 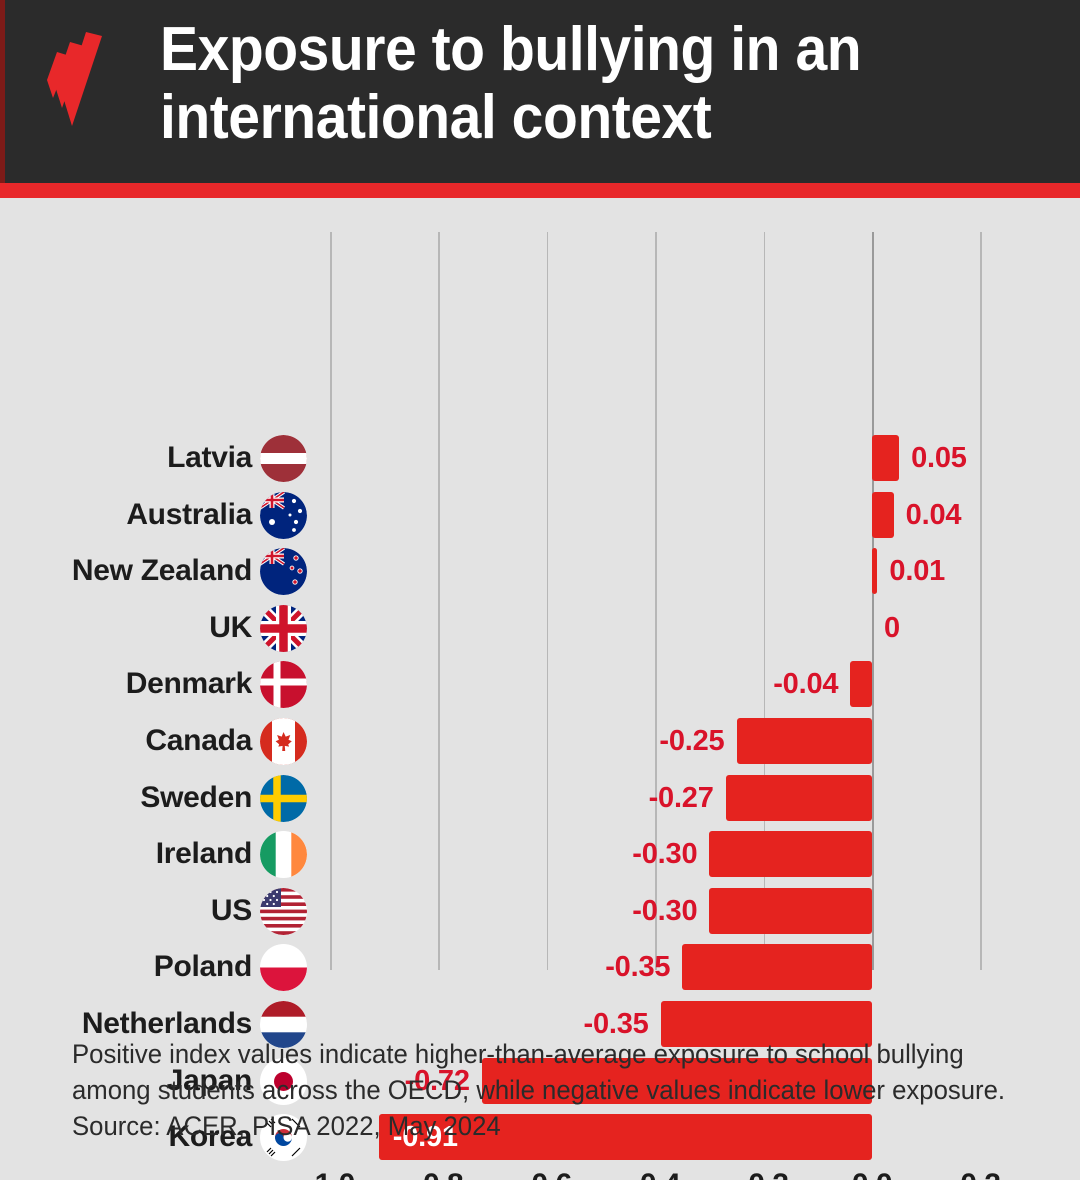 I want to click on country-label-ireland: Ireland, so click(x=204, y=854).